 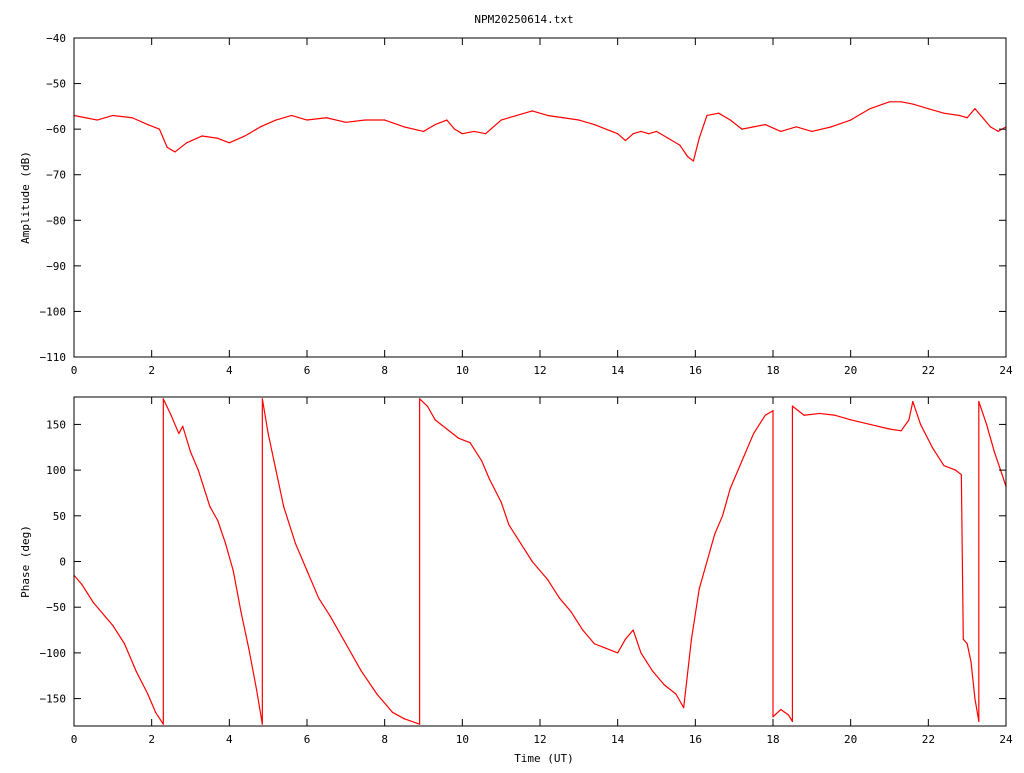 I want to click on panel-2-x-tick-label: 10, so click(x=462, y=739).